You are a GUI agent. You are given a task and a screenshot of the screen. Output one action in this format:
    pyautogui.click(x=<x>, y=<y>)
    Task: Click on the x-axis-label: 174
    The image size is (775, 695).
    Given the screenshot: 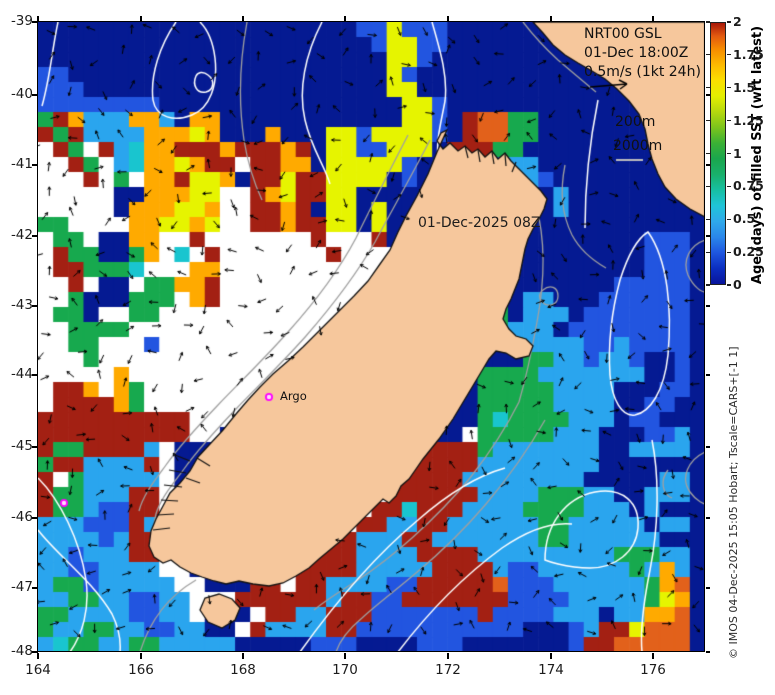 What is the action you would take?
    pyautogui.click(x=551, y=670)
    